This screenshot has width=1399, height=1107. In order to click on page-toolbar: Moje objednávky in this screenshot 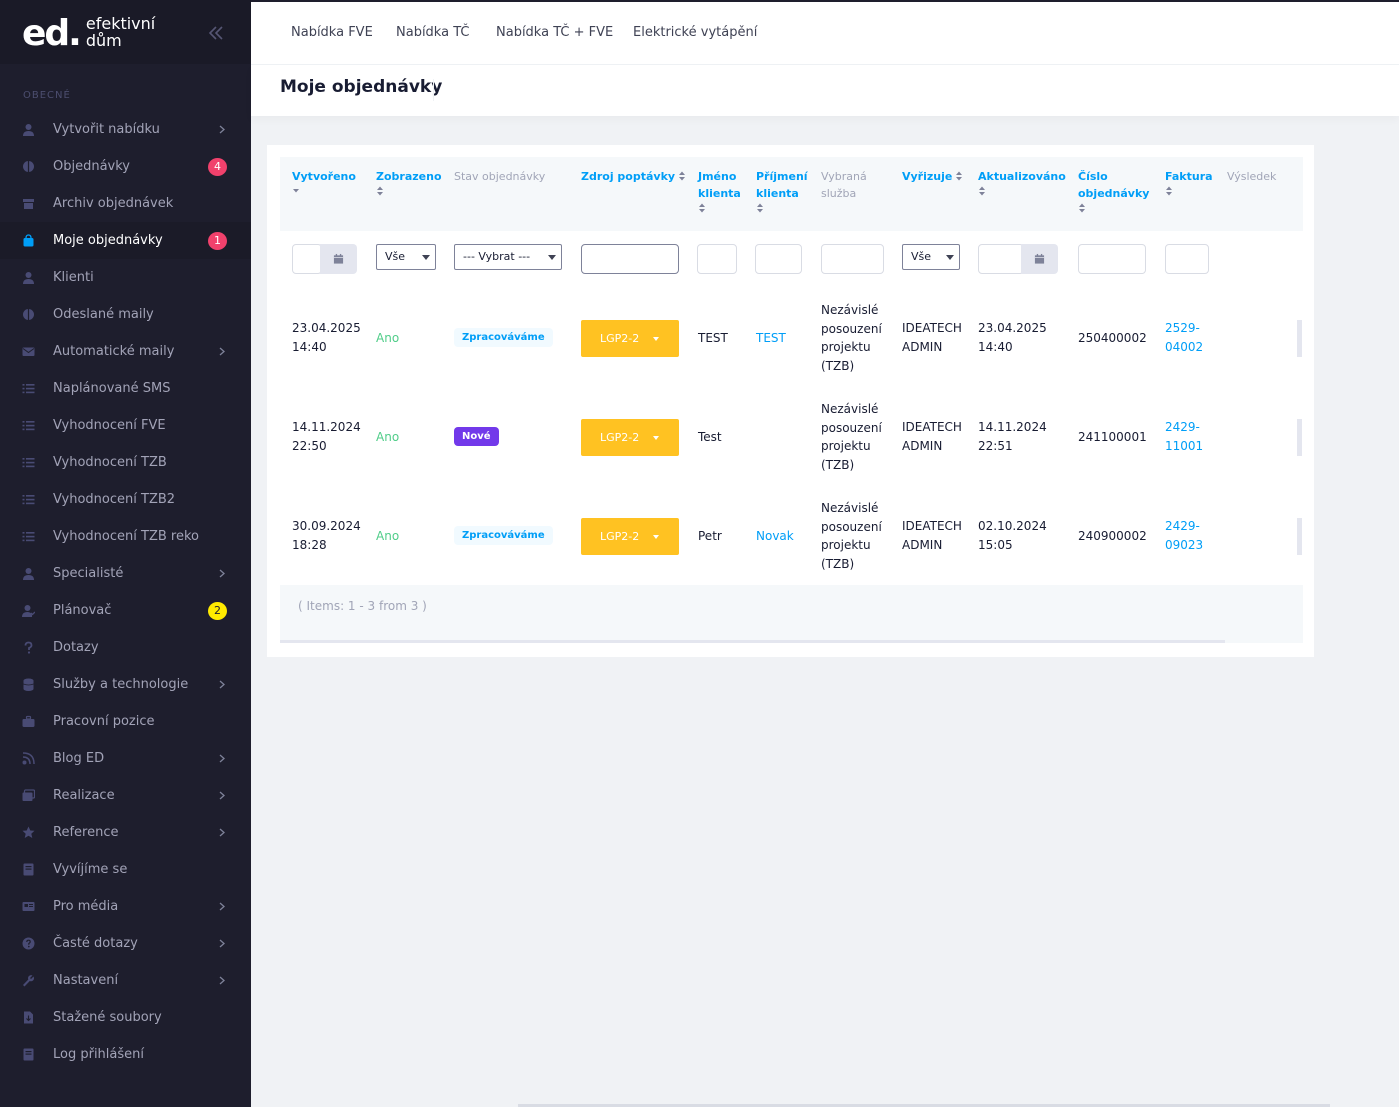, I will do `click(825, 90)`.